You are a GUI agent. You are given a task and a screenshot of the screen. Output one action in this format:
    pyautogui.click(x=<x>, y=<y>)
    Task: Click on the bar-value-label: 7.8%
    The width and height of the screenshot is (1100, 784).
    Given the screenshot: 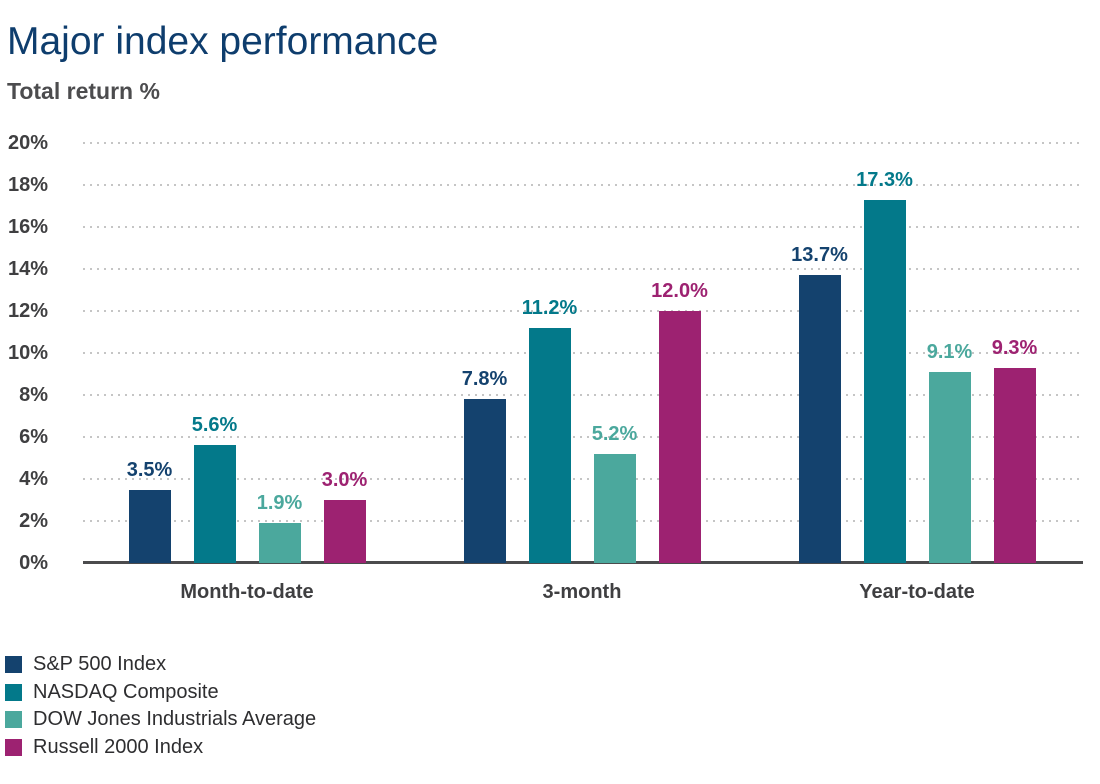 What is the action you would take?
    pyautogui.click(x=484, y=379)
    